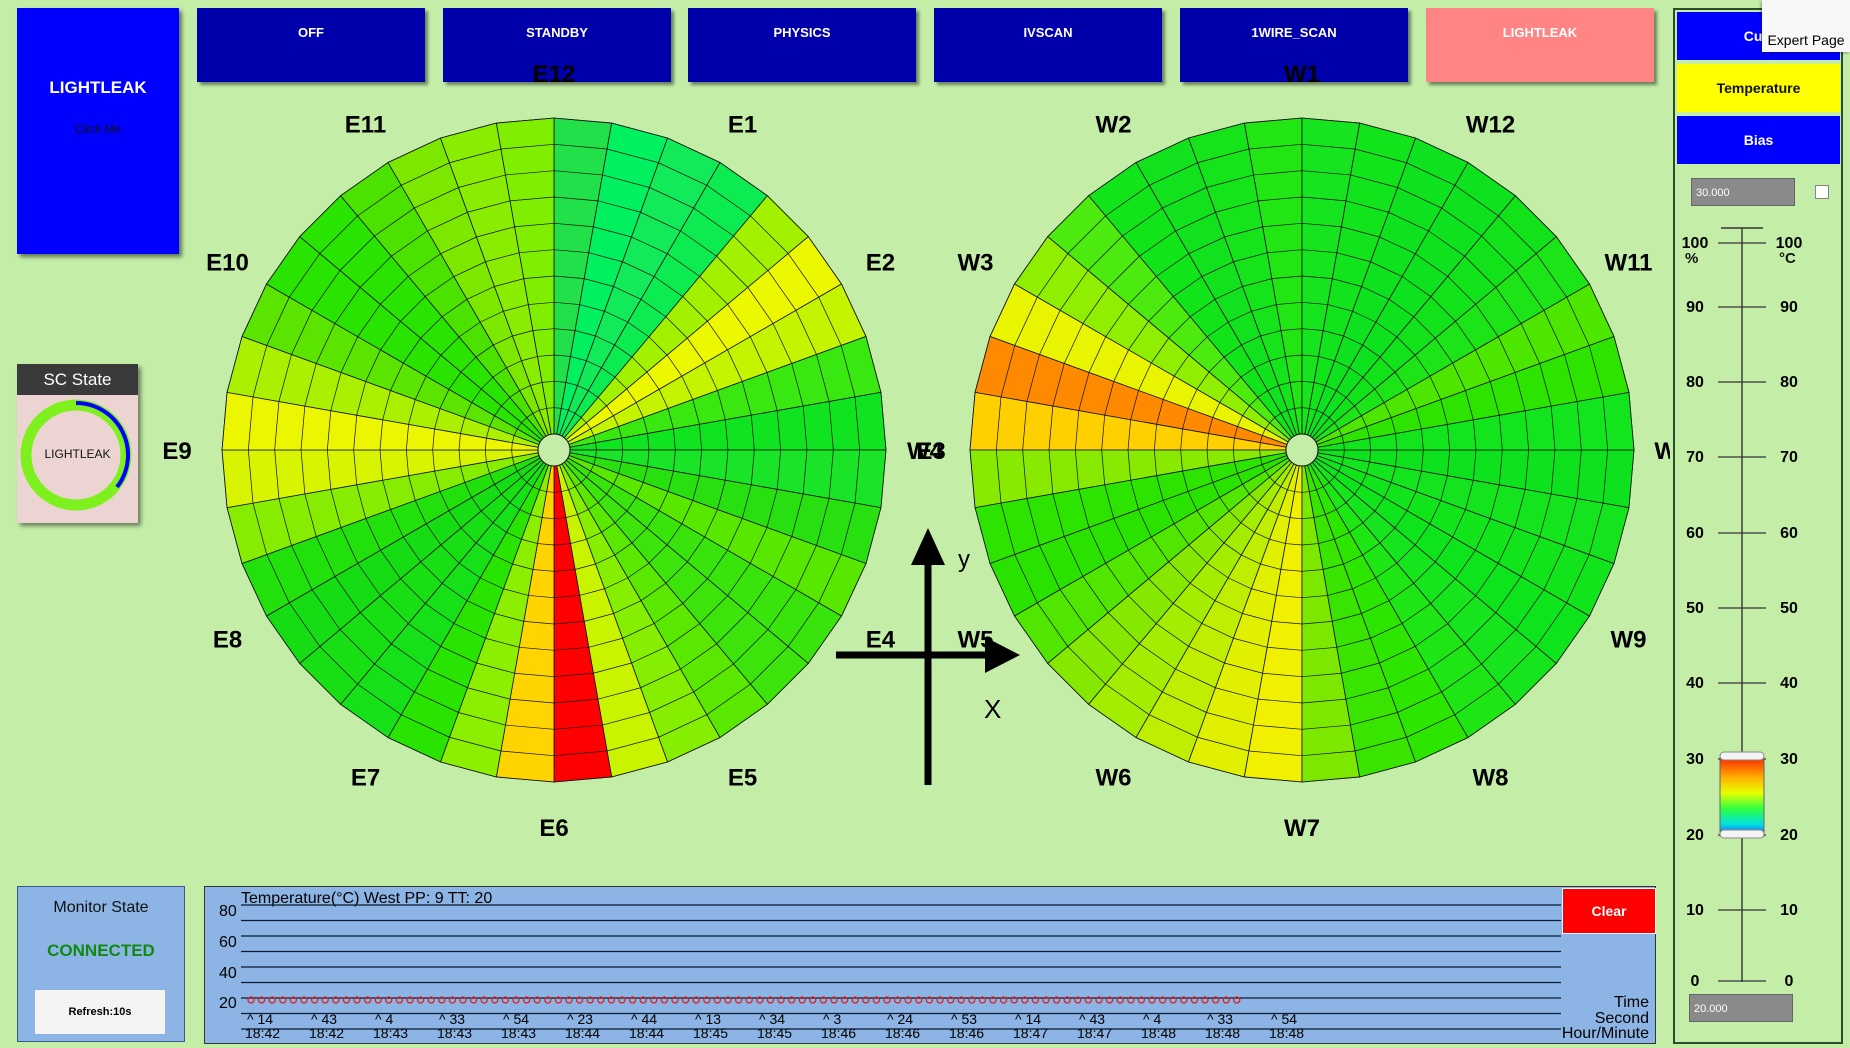 This screenshot has height=1048, width=1850. I want to click on xy-axis-arrows, so click(928, 656).